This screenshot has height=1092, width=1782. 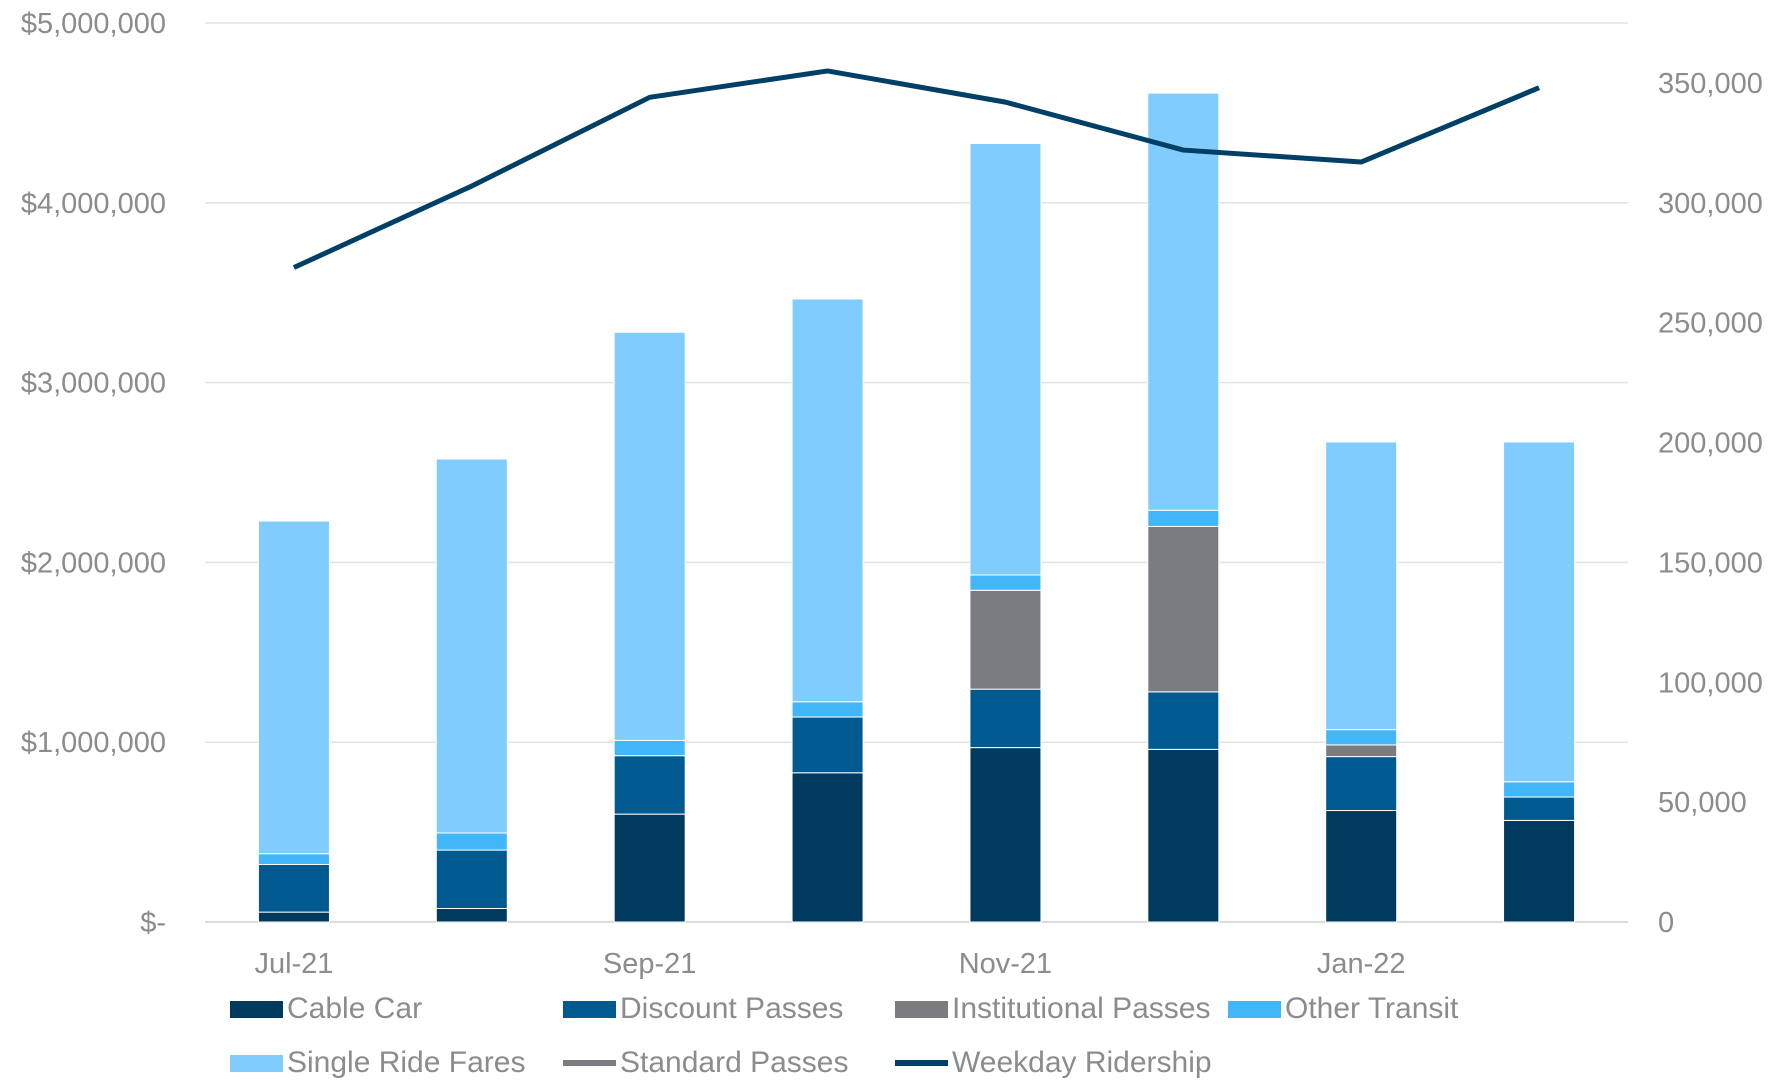 What do you see at coordinates (1710, 204) in the screenshot?
I see `right-tick-label: 300,000` at bounding box center [1710, 204].